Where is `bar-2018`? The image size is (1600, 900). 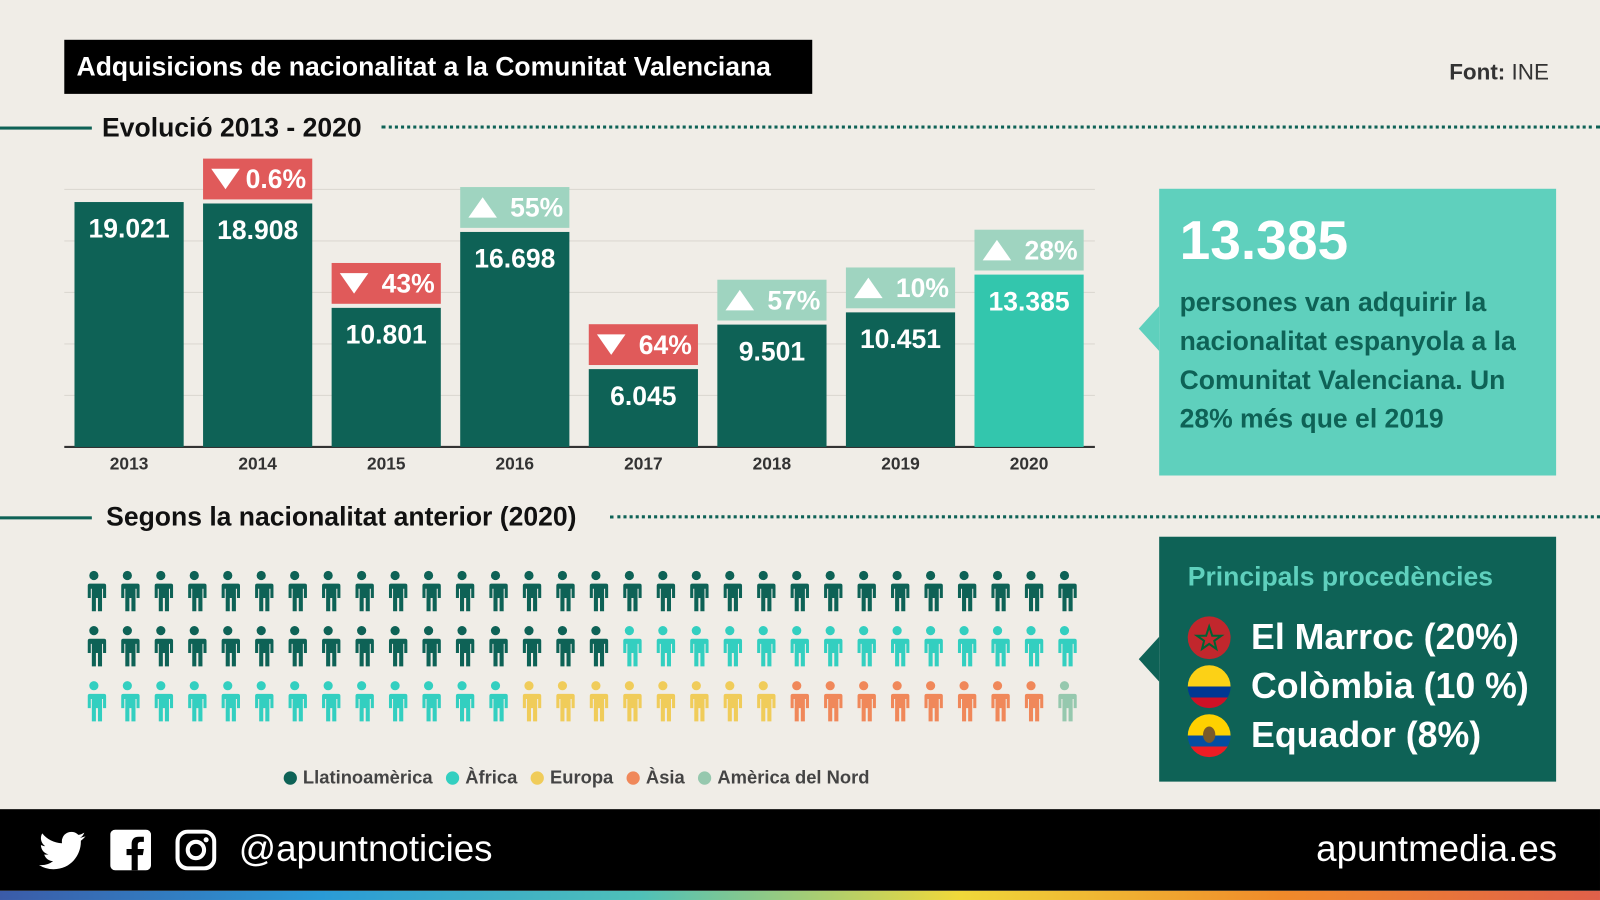
bar-2018 is located at coordinates (772, 385).